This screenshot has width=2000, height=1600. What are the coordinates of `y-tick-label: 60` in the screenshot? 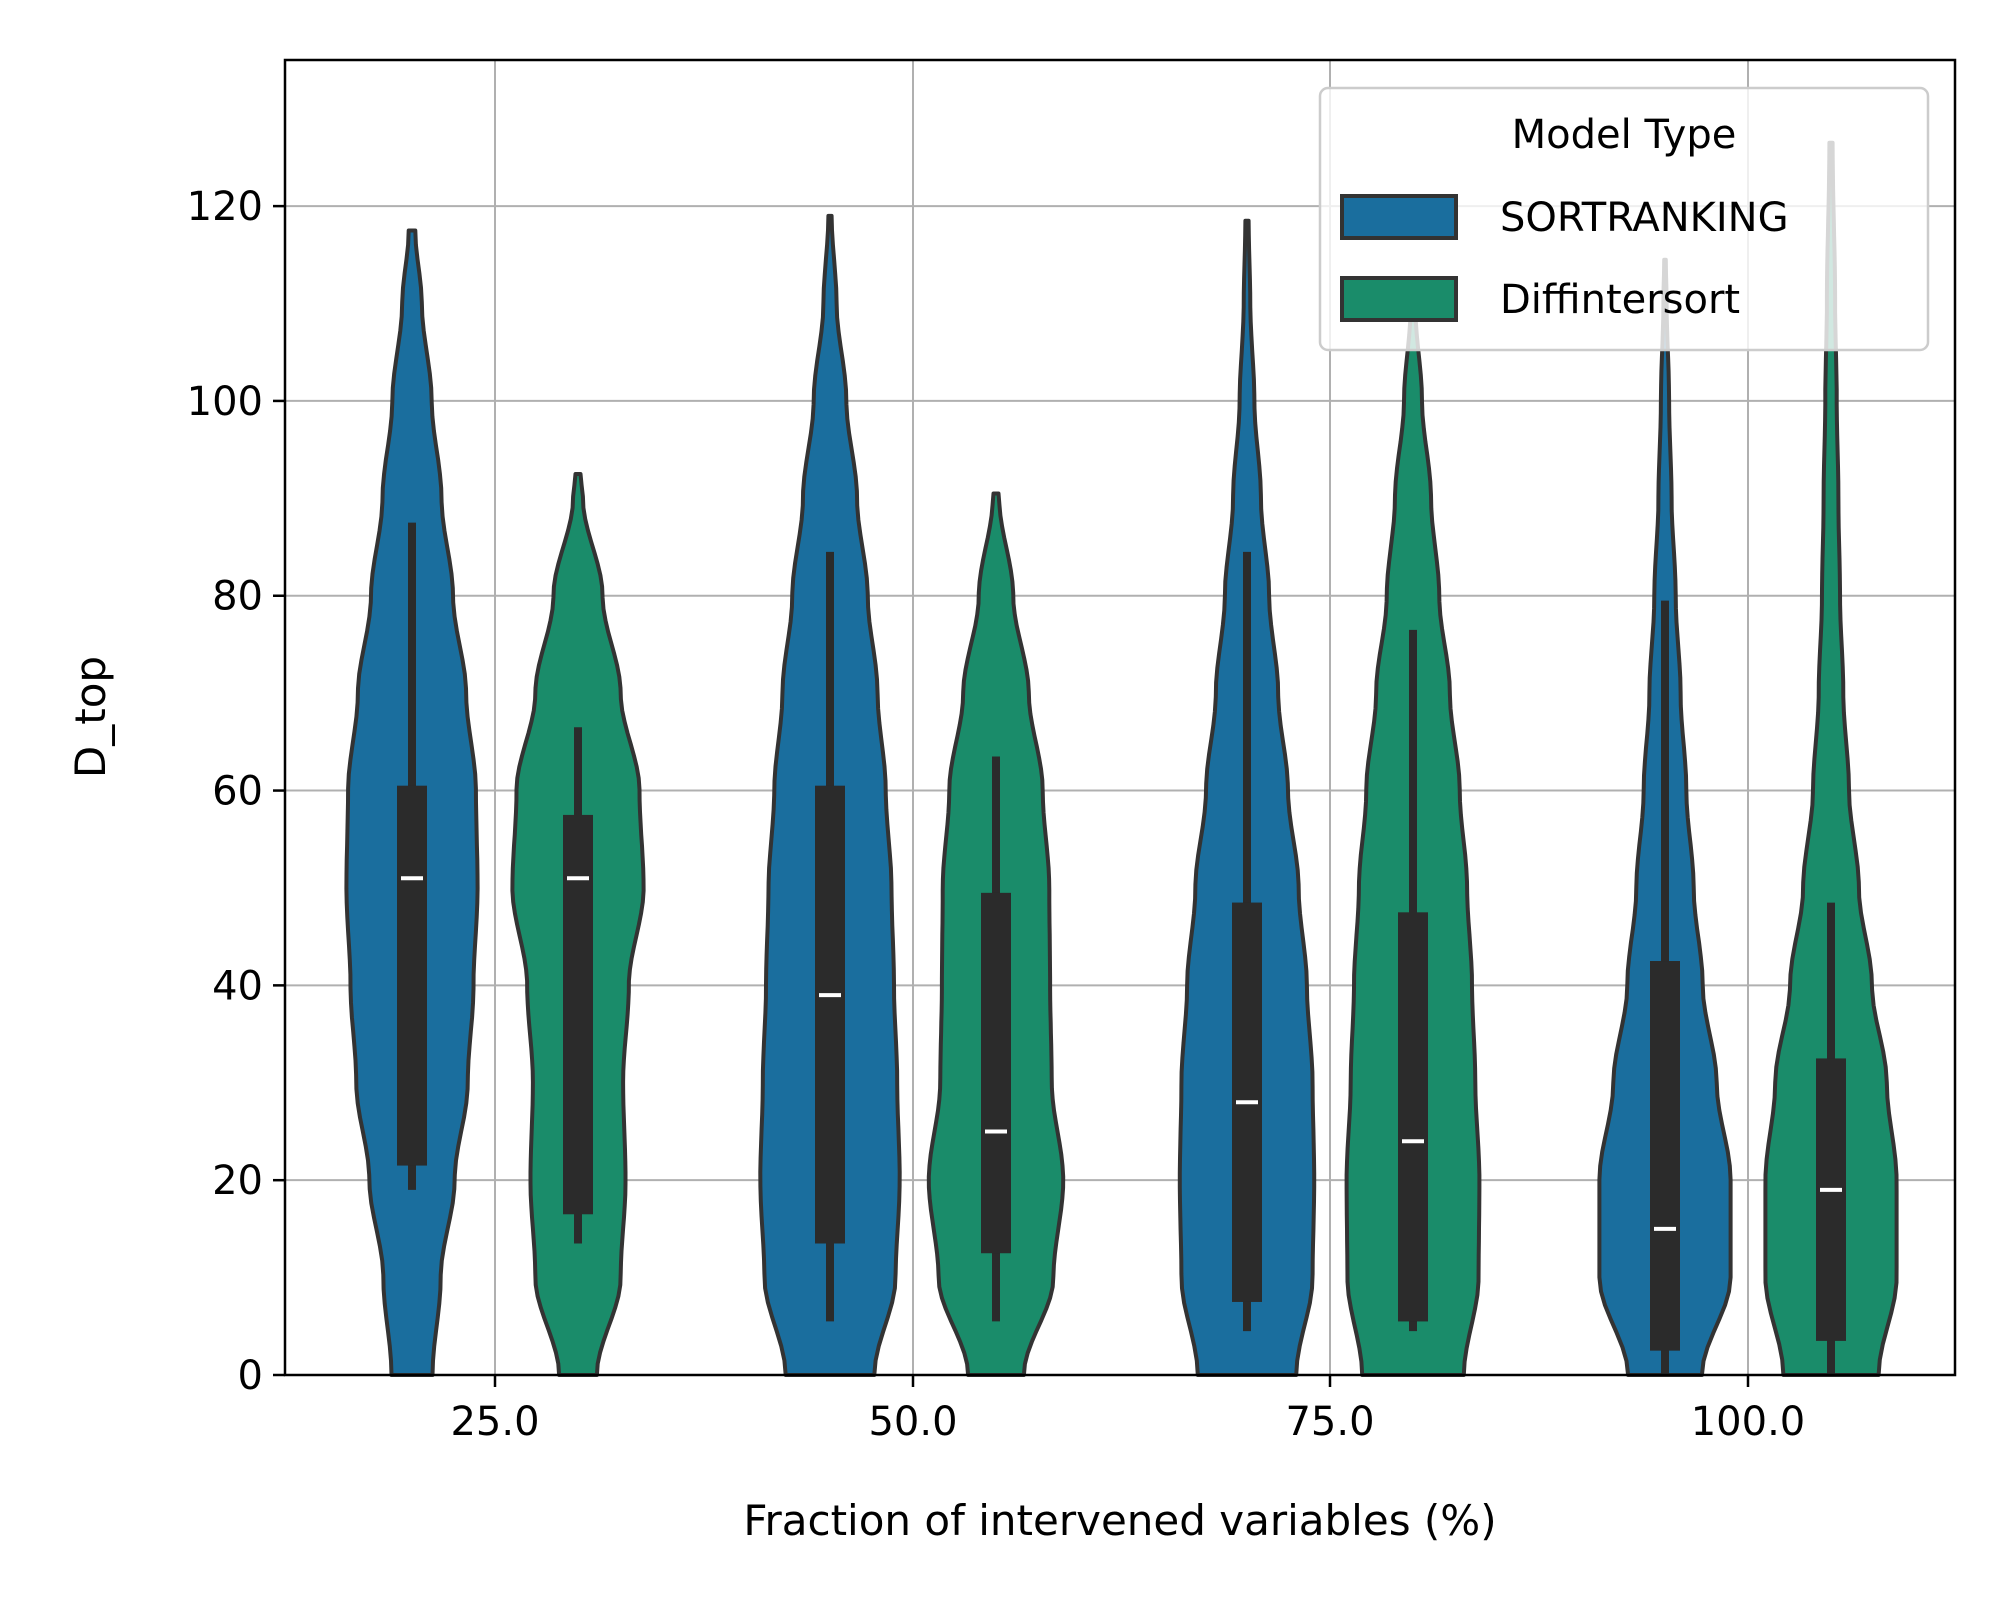 It's located at (237, 792).